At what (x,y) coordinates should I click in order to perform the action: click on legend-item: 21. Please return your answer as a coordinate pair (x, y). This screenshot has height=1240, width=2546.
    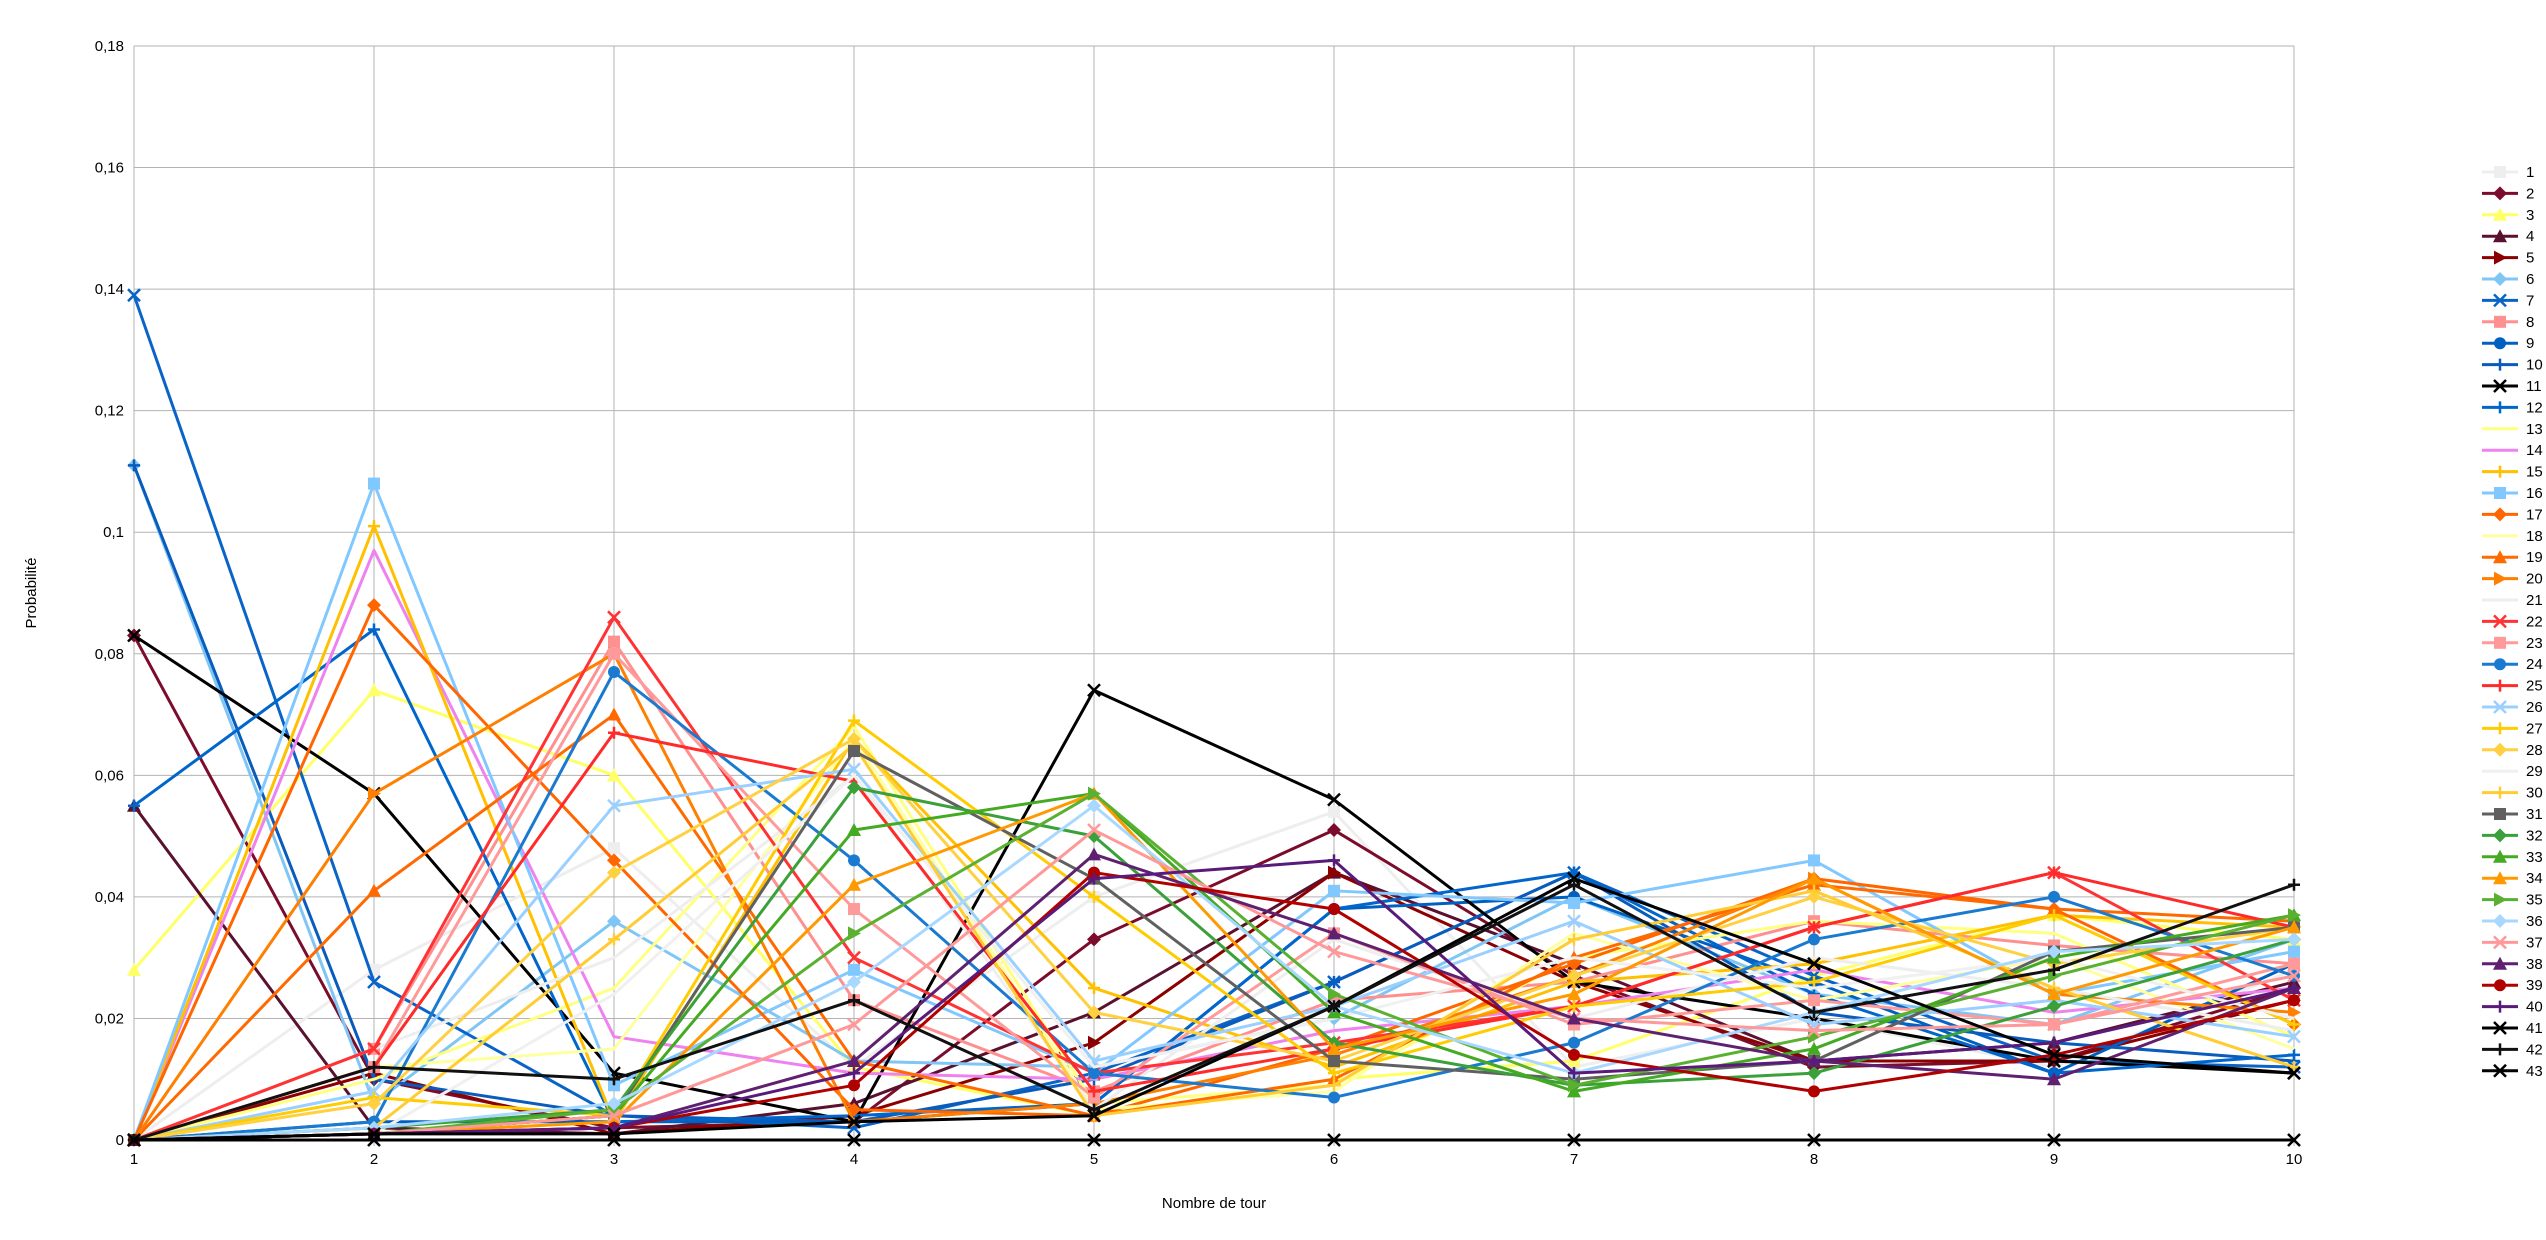
    Looking at the image, I should click on (2512, 600).